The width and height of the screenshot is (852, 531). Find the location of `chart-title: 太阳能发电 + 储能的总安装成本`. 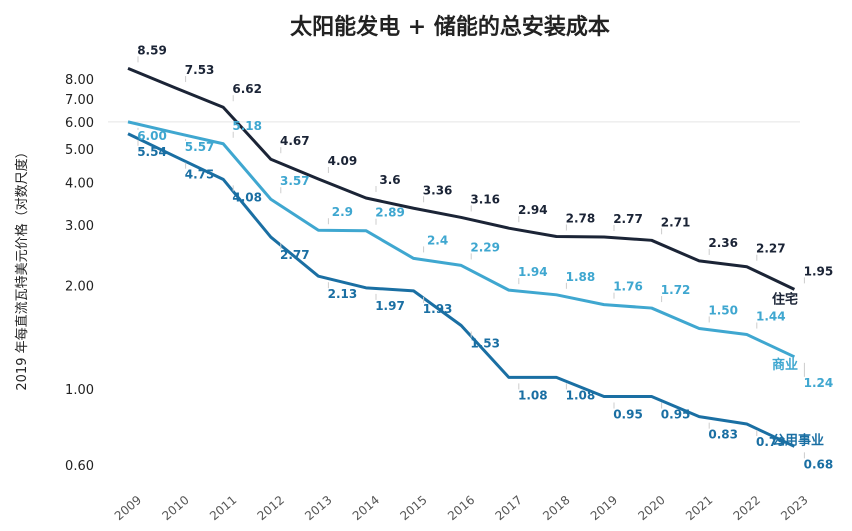

chart-title: 太阳能发电 + 储能的总安装成本 is located at coordinates (450, 27).